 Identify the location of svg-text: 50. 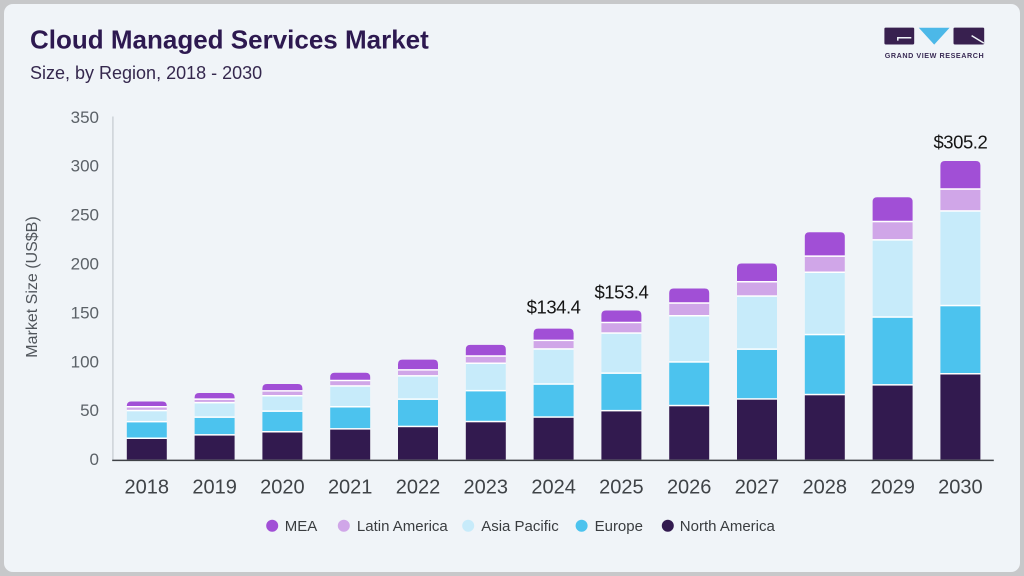
(89, 410).